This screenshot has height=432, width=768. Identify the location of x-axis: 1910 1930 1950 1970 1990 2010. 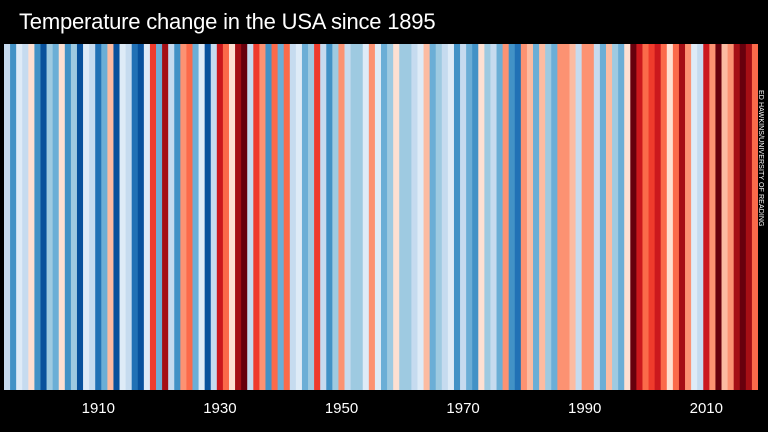
(381, 411).